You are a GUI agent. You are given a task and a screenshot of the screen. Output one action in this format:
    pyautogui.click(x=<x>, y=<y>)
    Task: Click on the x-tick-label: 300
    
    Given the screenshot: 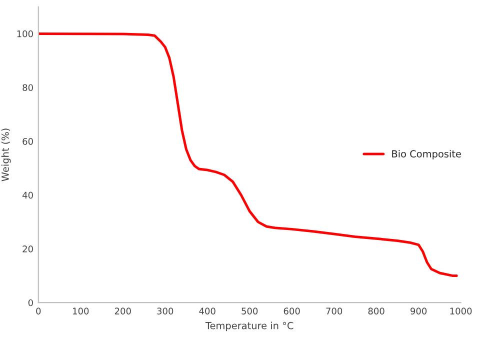 What is the action you would take?
    pyautogui.click(x=165, y=311)
    